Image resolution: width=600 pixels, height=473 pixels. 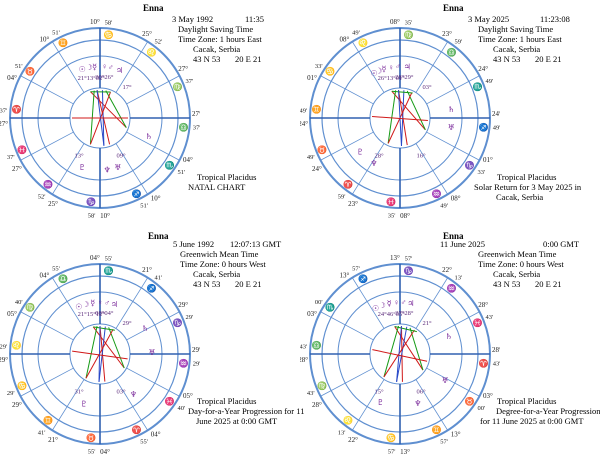 What do you see at coordinates (217, 187) in the screenshot?
I see `chart-caption-line: NATAL CHART` at bounding box center [217, 187].